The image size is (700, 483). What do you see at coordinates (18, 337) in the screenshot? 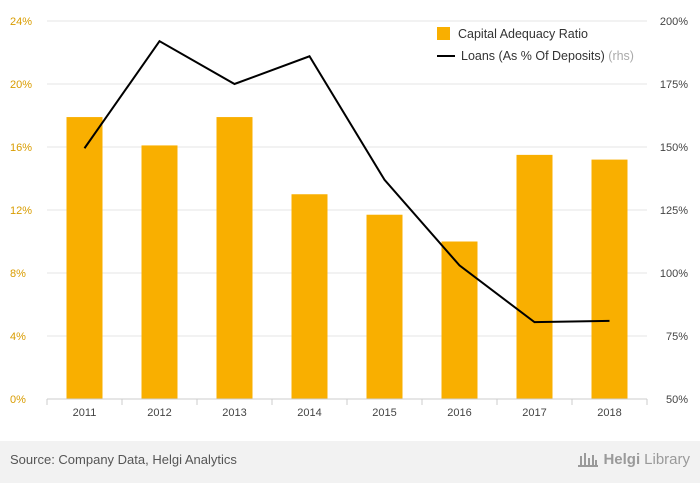
I see `y-left-tick-label: 4%` at bounding box center [18, 337].